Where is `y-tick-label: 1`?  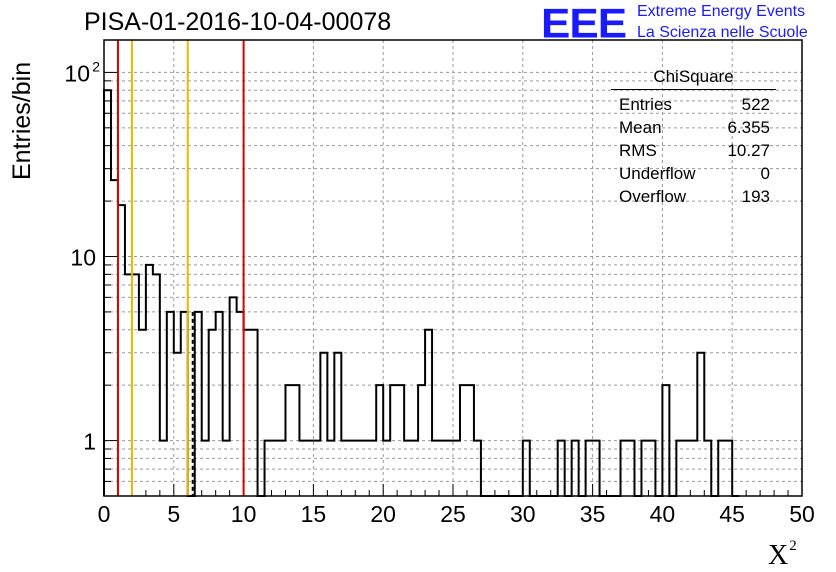 y-tick-label: 1 is located at coordinates (89, 442).